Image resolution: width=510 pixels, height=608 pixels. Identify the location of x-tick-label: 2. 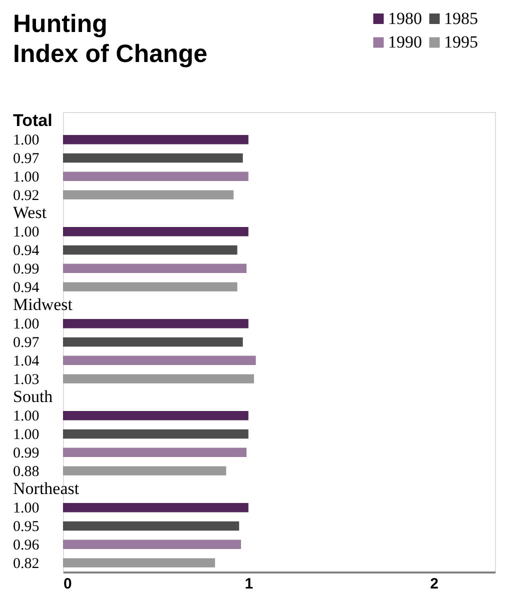
(434, 584).